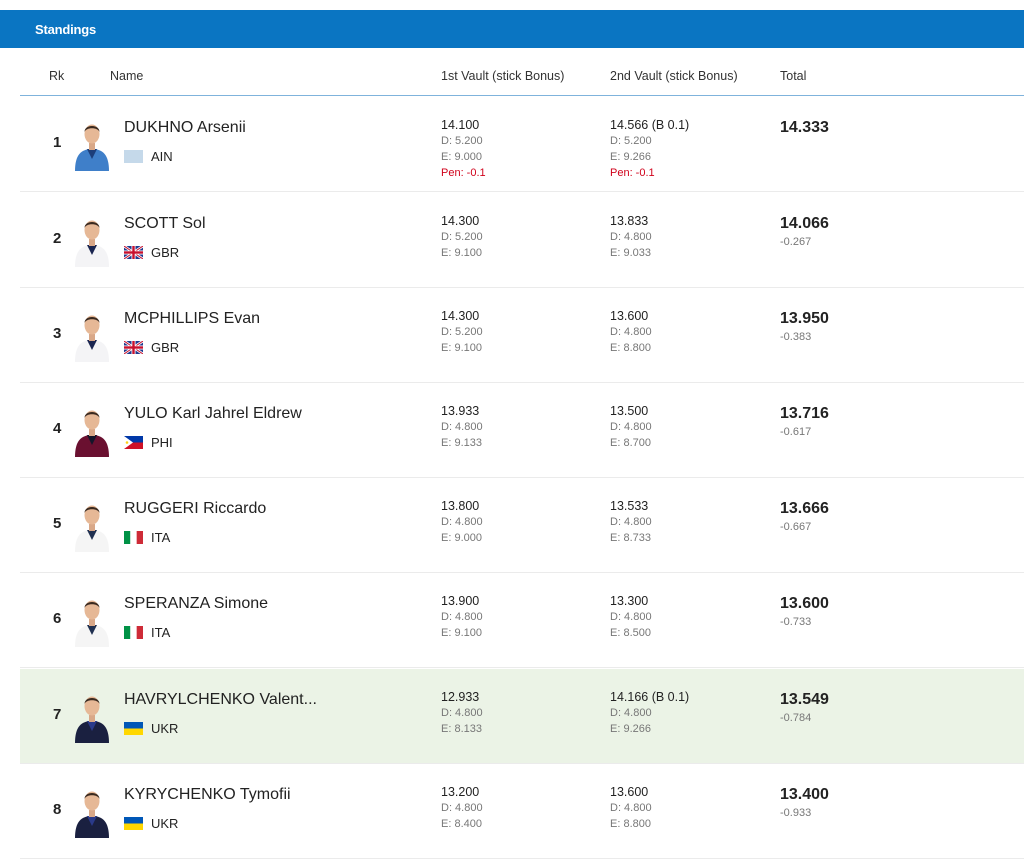  What do you see at coordinates (804, 318) in the screenshot?
I see `total-score-value: 13.950` at bounding box center [804, 318].